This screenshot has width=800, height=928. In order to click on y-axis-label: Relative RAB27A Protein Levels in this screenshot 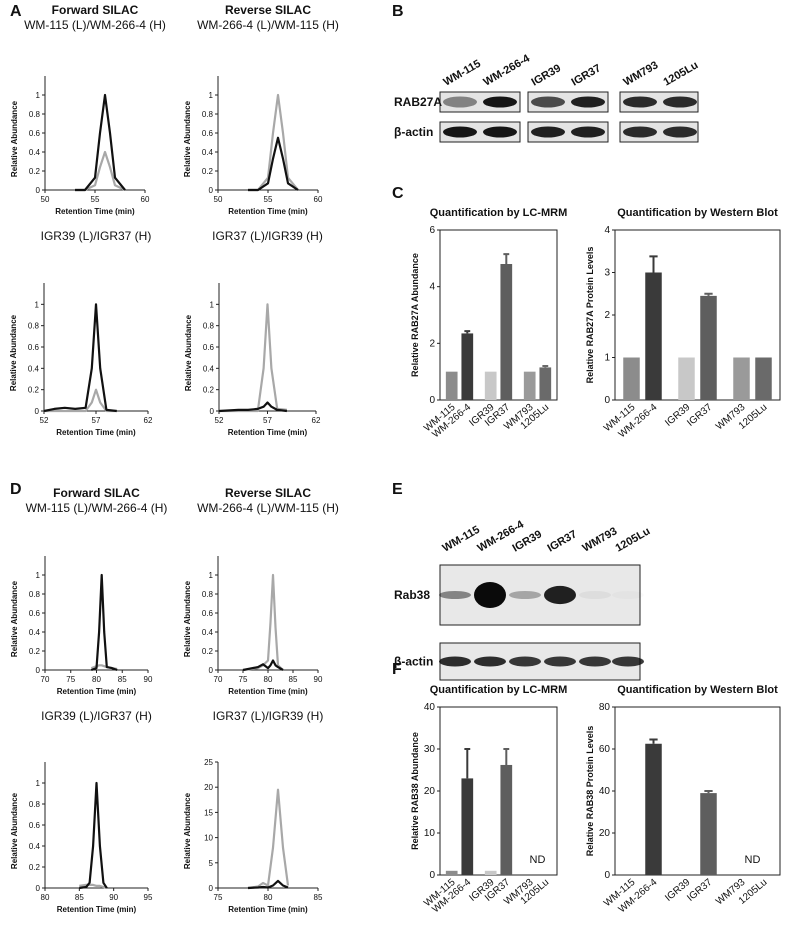, I will do `click(590, 315)`.